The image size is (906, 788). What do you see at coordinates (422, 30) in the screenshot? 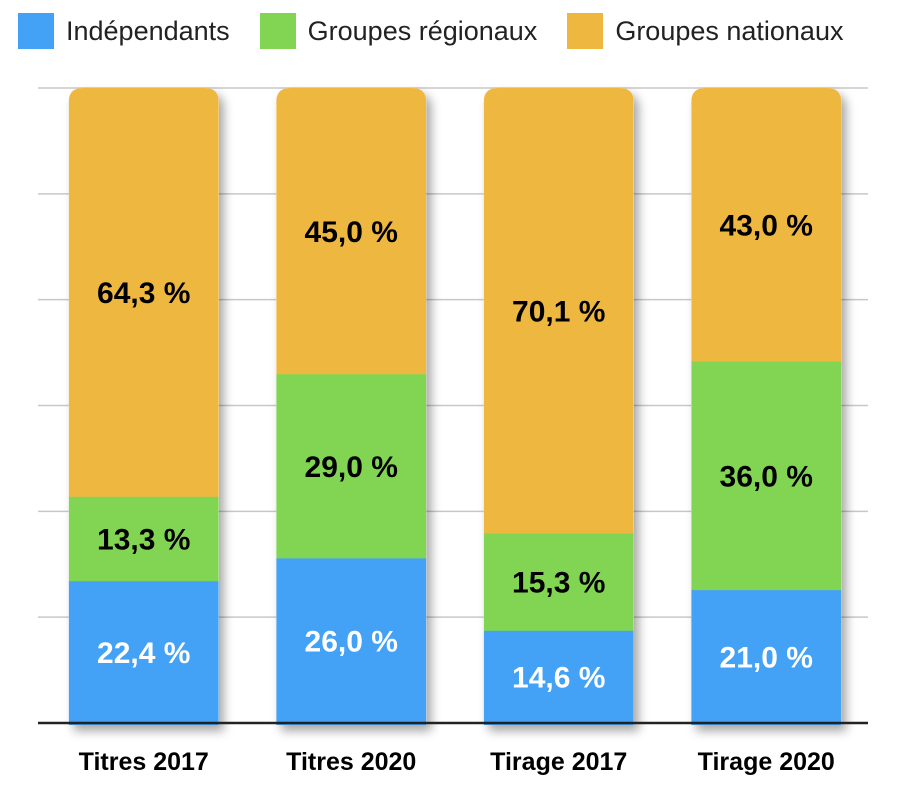
I see `legend-label-groupes-regionaux: Groupes régionaux` at bounding box center [422, 30].